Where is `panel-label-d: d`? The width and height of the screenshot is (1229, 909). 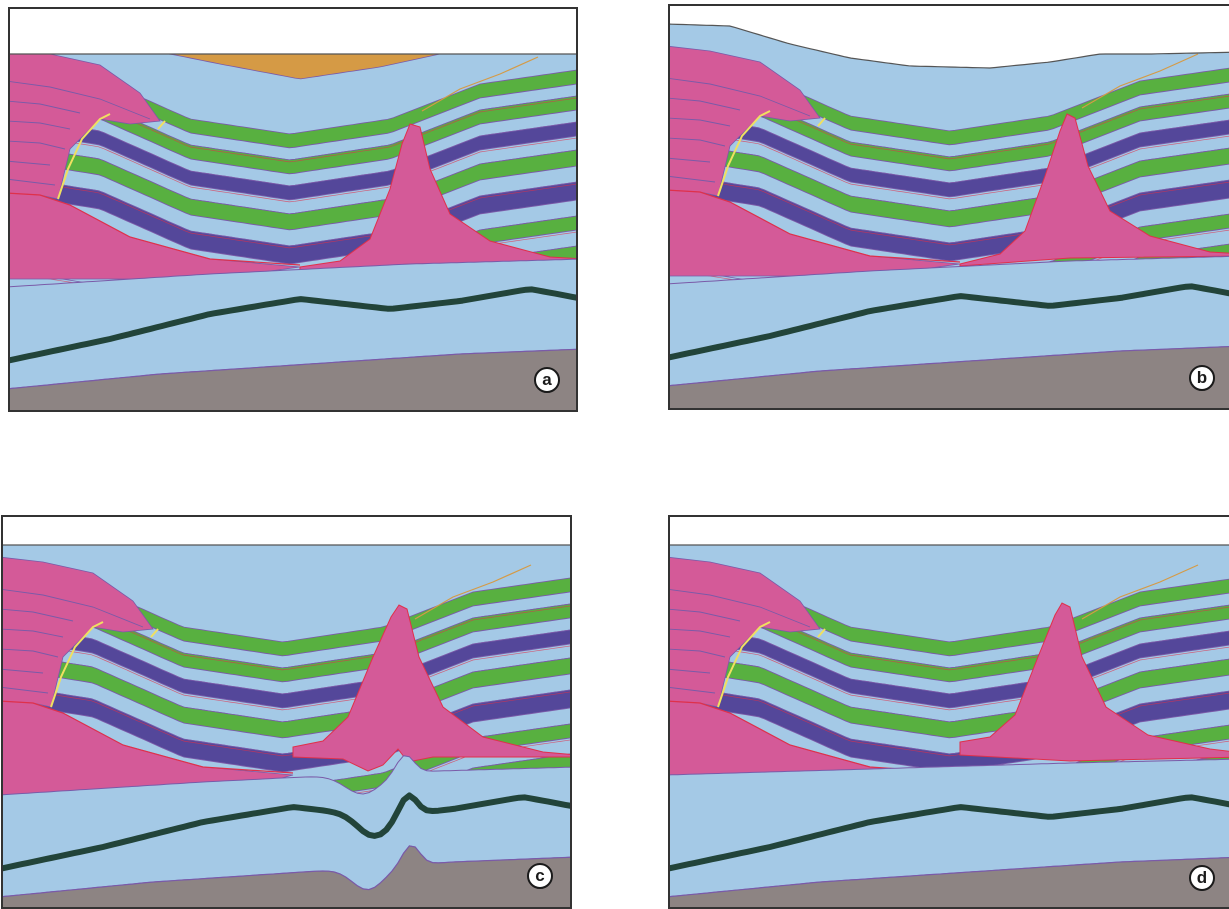
panel-label-d: d is located at coordinates (1202, 878).